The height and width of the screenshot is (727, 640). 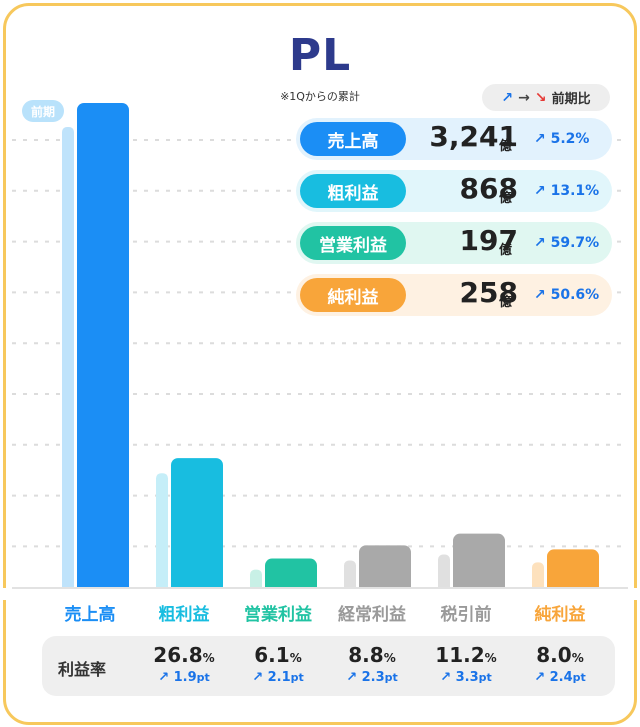 I want to click on card-operating-label: 営業利益, so click(x=353, y=243).